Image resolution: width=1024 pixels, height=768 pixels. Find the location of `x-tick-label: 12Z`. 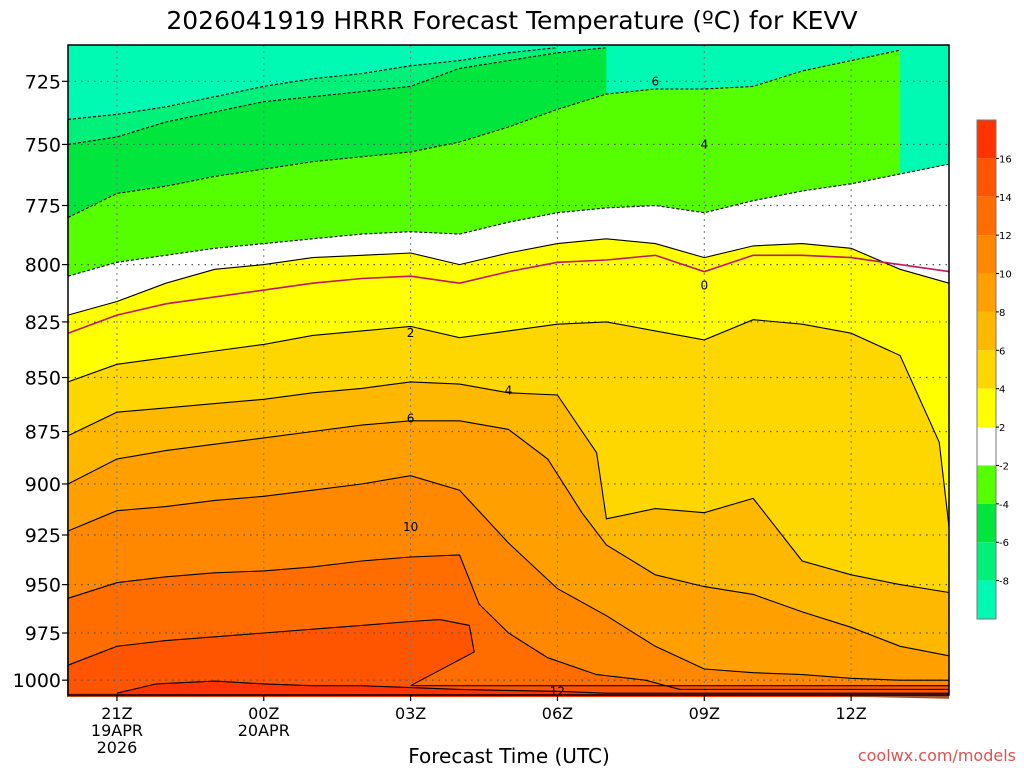

x-tick-label: 12Z is located at coordinates (850, 713).